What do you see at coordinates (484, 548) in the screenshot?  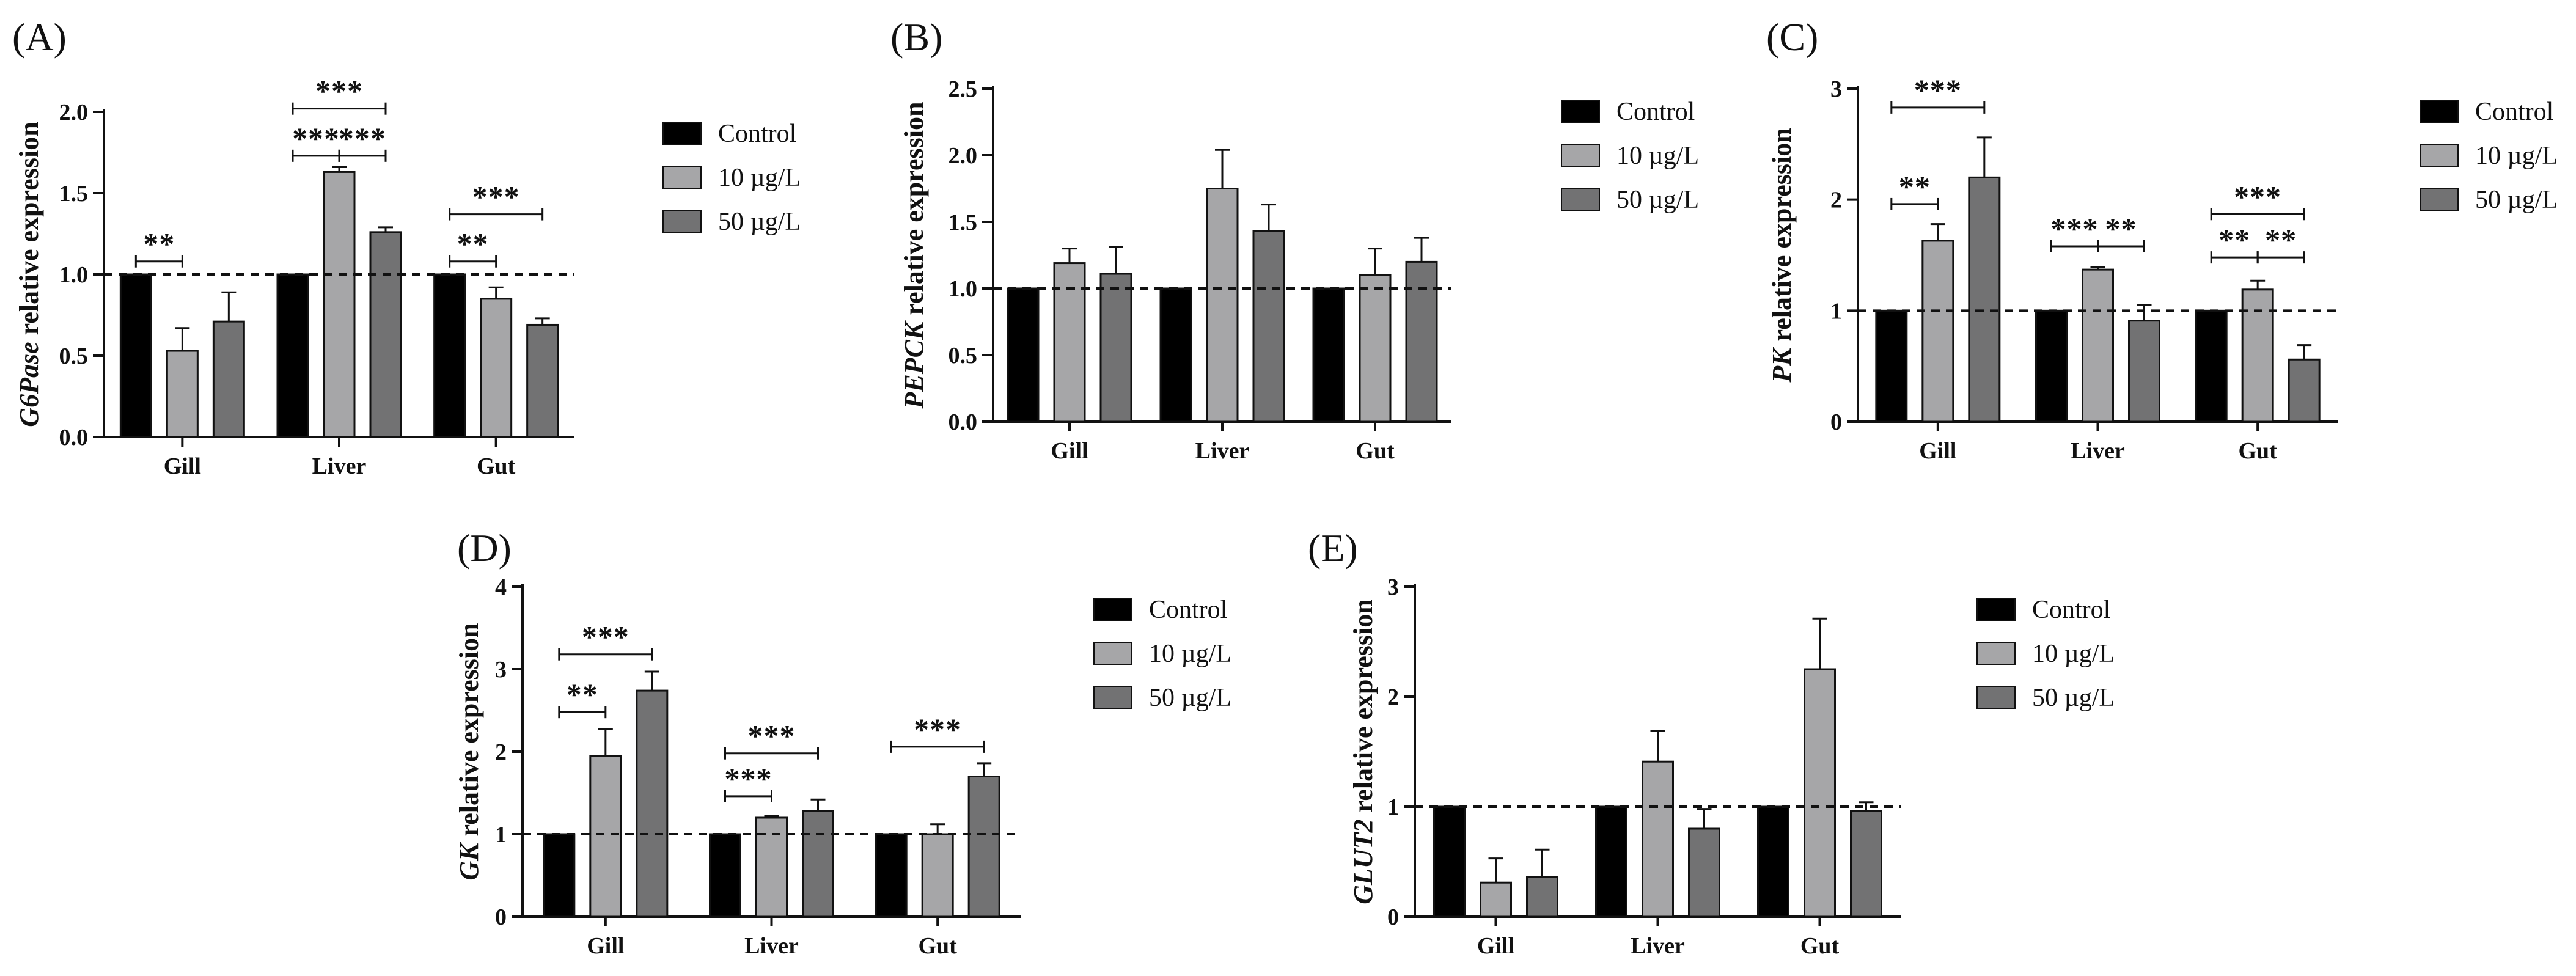 I see `panel-label: (D)` at bounding box center [484, 548].